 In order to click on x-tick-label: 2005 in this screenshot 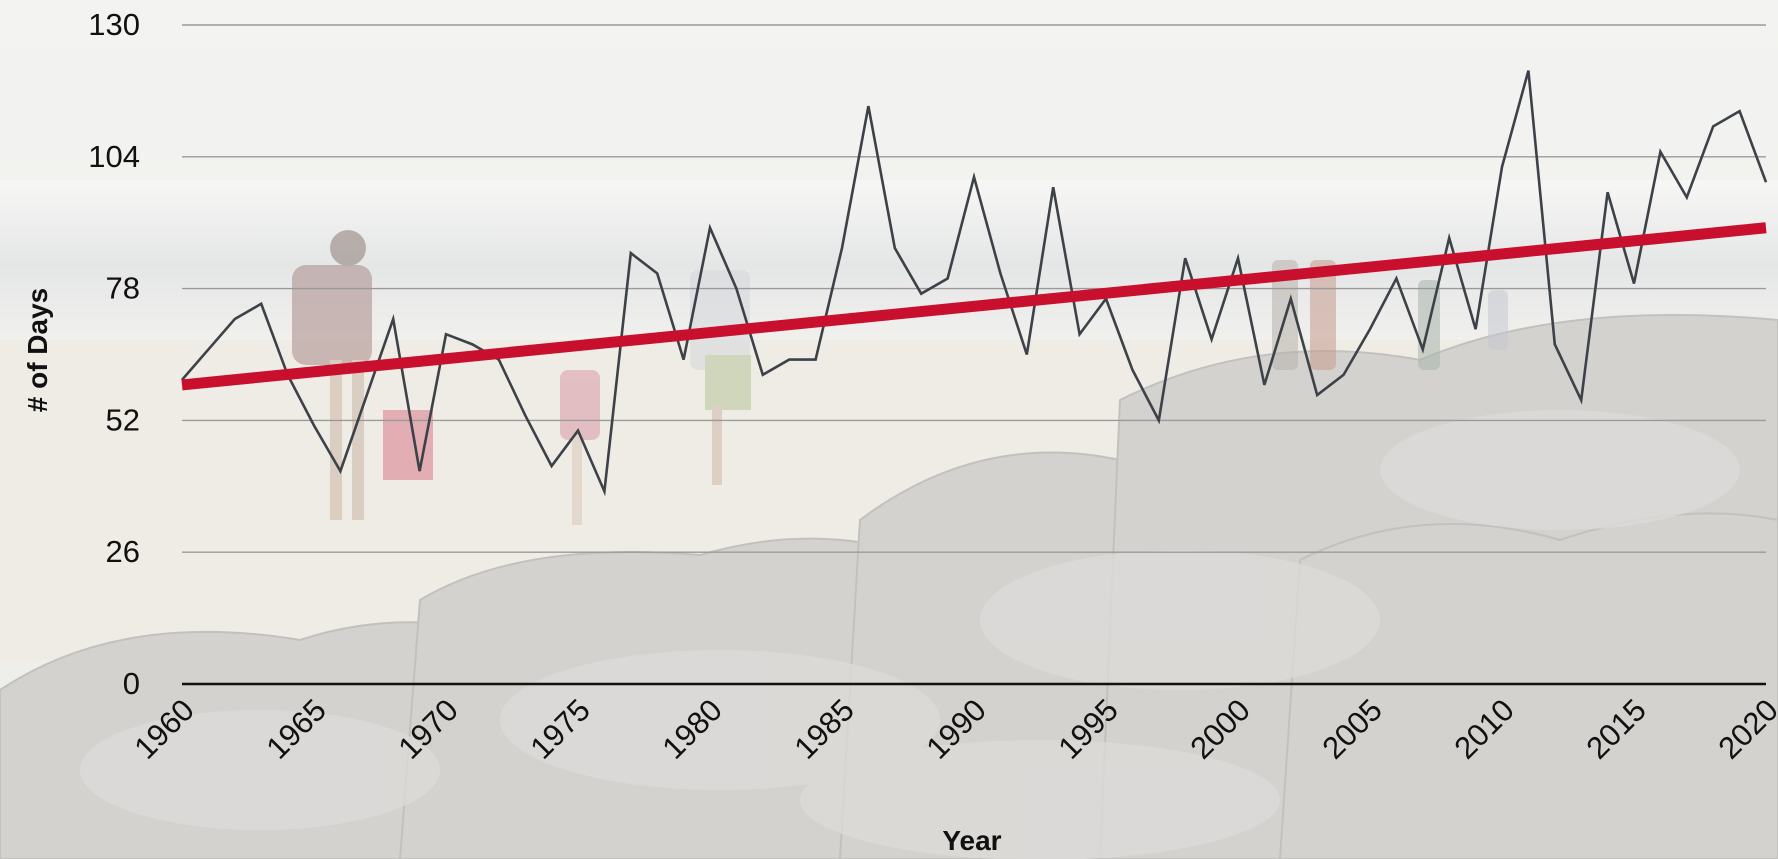, I will do `click(1352, 729)`.